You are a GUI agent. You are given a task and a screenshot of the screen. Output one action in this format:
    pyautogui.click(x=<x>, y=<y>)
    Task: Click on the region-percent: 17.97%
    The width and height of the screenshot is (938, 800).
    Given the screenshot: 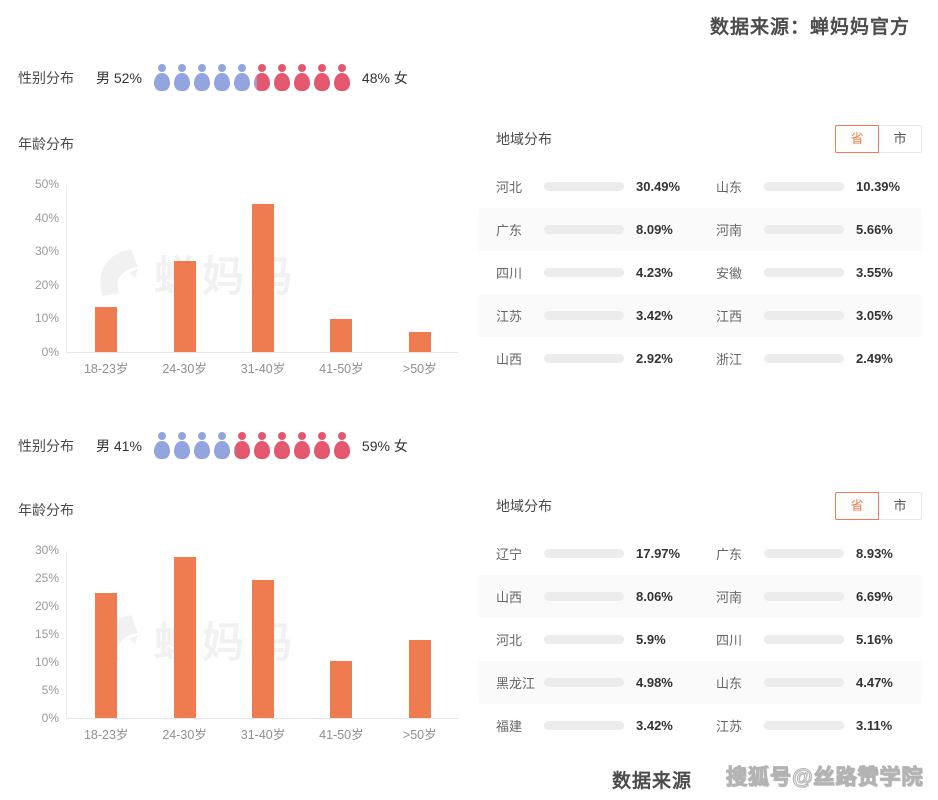 What is the action you would take?
    pyautogui.click(x=658, y=553)
    